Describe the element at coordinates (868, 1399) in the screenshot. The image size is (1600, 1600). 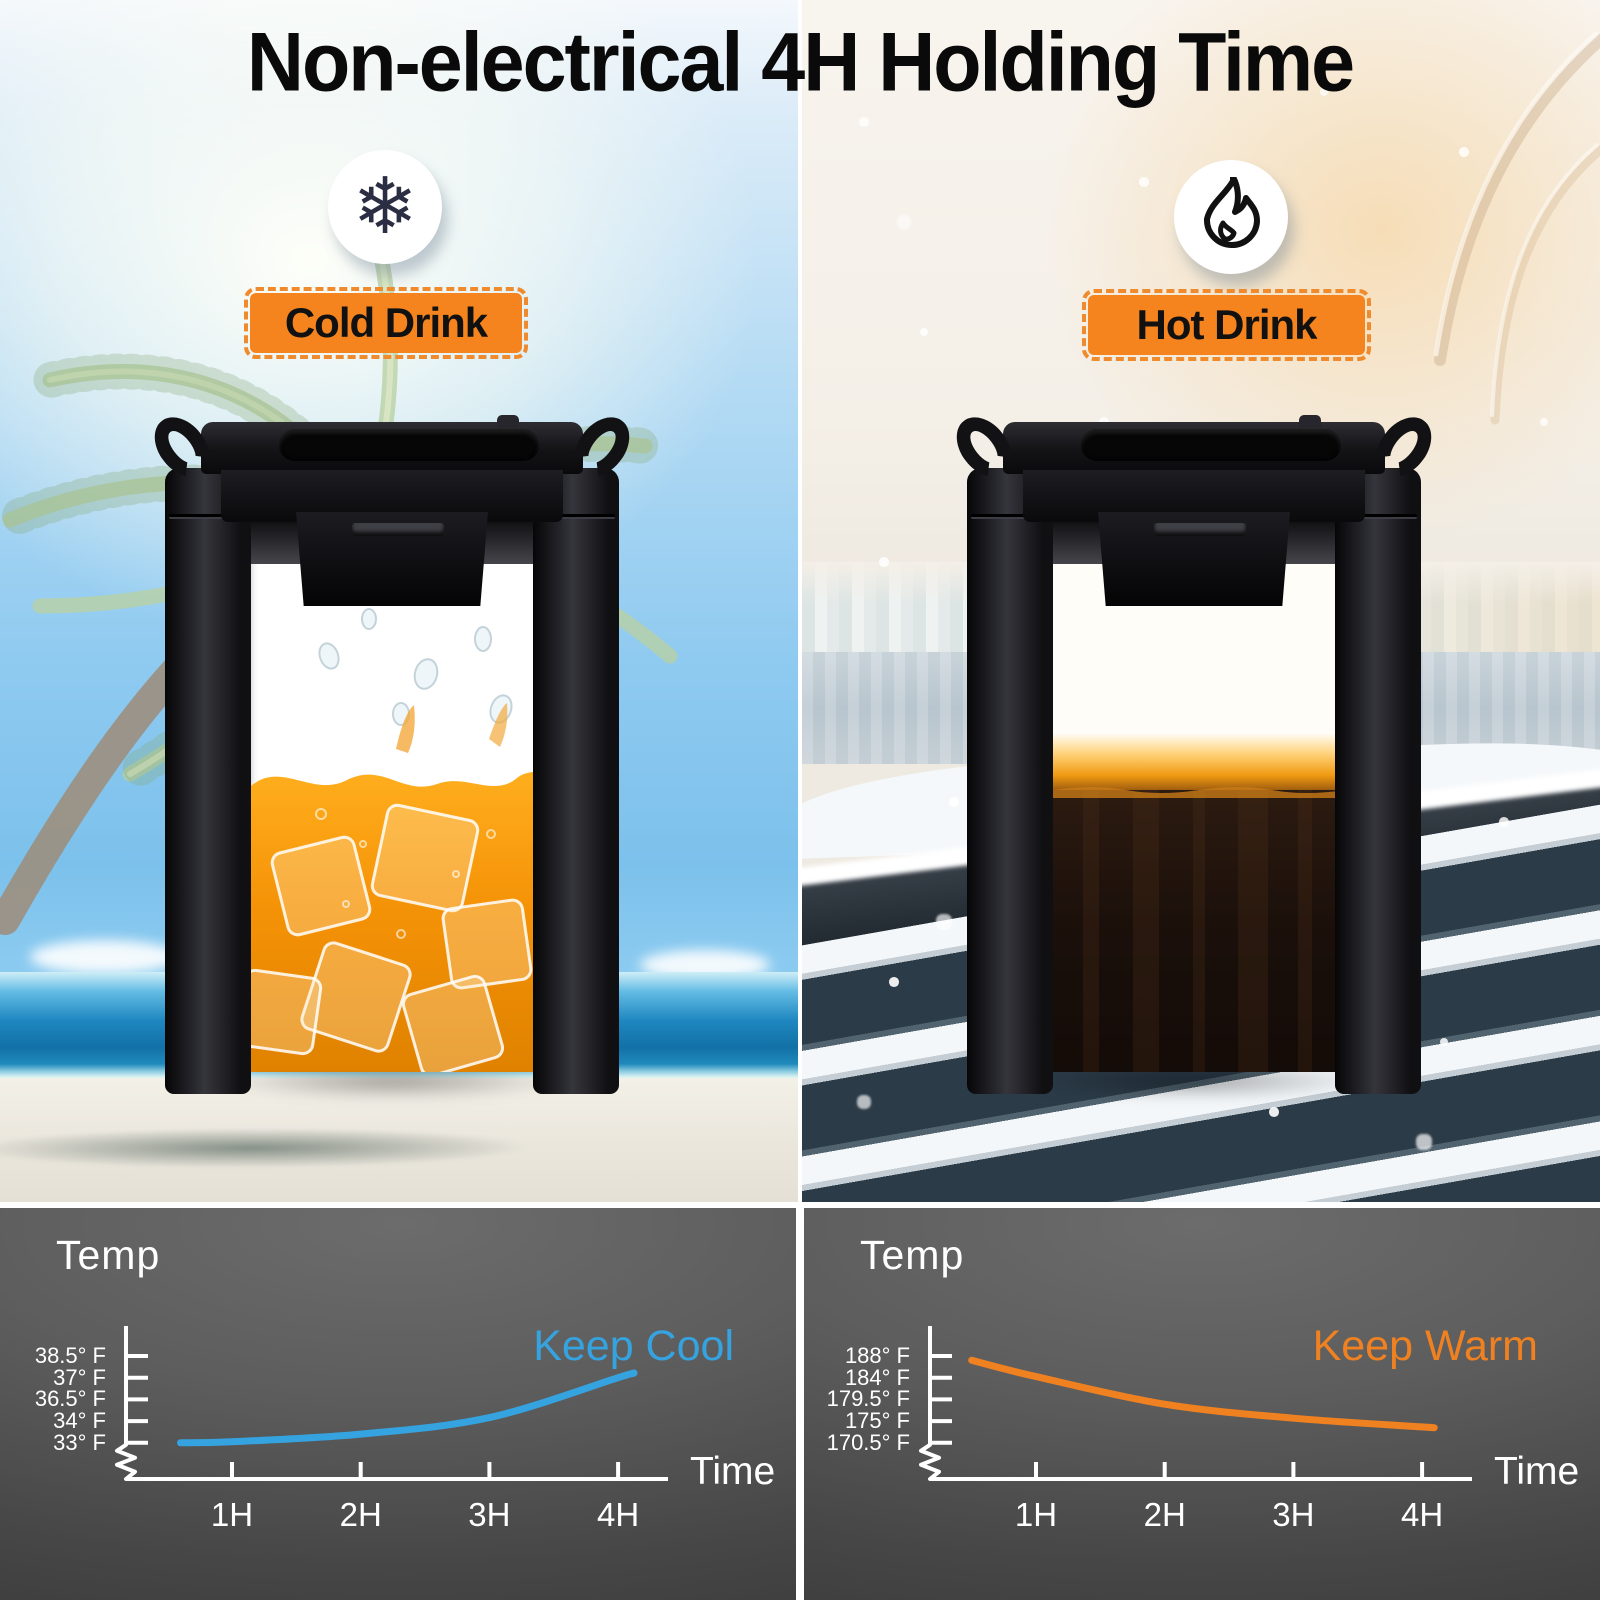
I see `y-axis-tick-label: 179.5° F` at that location.